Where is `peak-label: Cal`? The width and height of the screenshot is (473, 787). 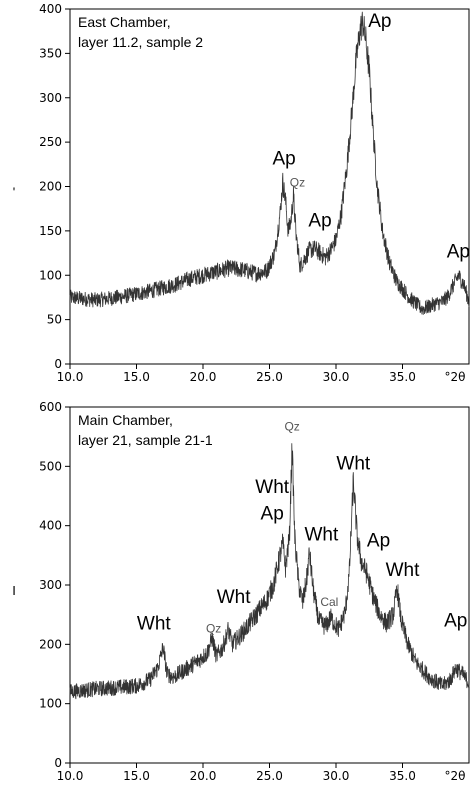
peak-label: Cal is located at coordinates (329, 602).